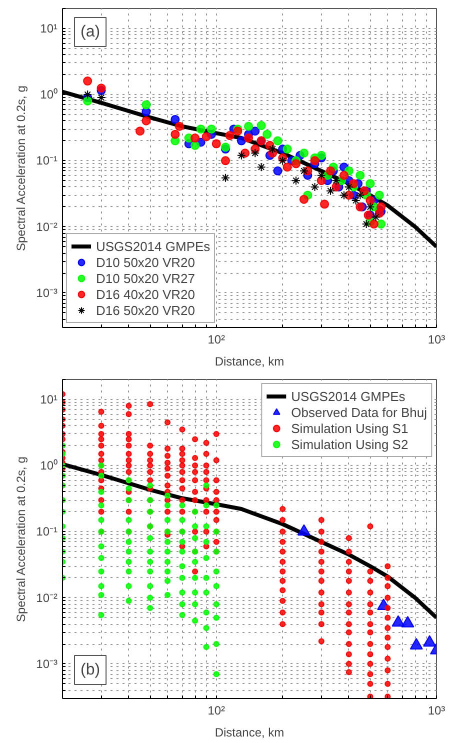 The width and height of the screenshot is (450, 743). I want to click on legend-label: Observed Data for Bhuj, so click(359, 412).